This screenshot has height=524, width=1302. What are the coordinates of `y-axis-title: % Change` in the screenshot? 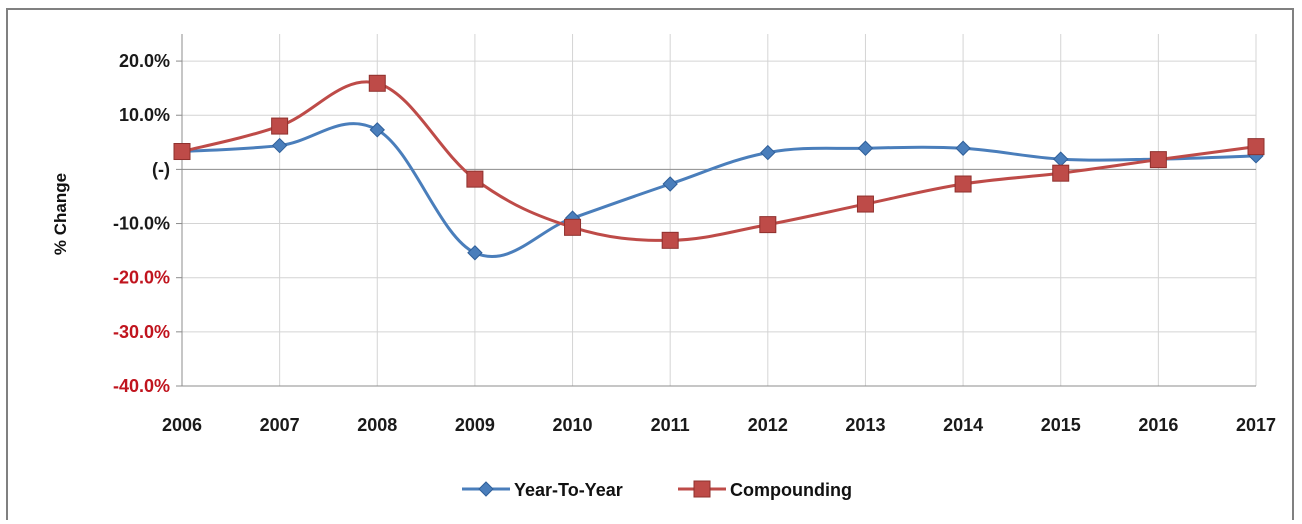 It's located at (60, 214).